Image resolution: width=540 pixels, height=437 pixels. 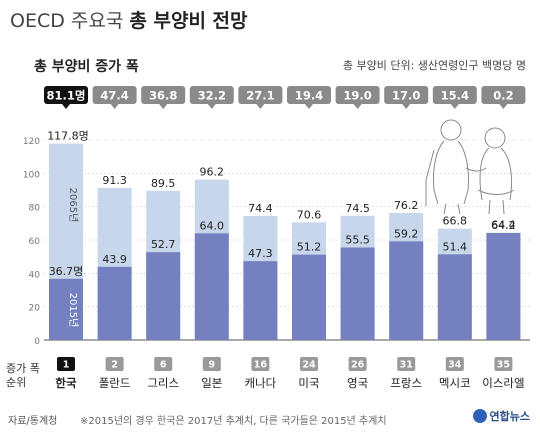 What do you see at coordinates (37, 342) in the screenshot?
I see `y-tick-label: 0` at bounding box center [37, 342].